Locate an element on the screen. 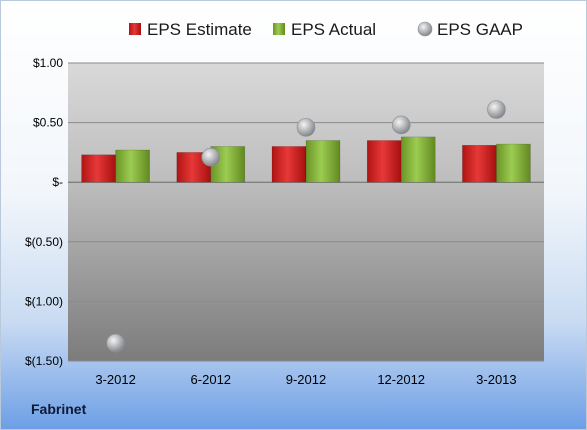 This screenshot has width=587, height=430. legend-swatch-gaap is located at coordinates (425, 29).